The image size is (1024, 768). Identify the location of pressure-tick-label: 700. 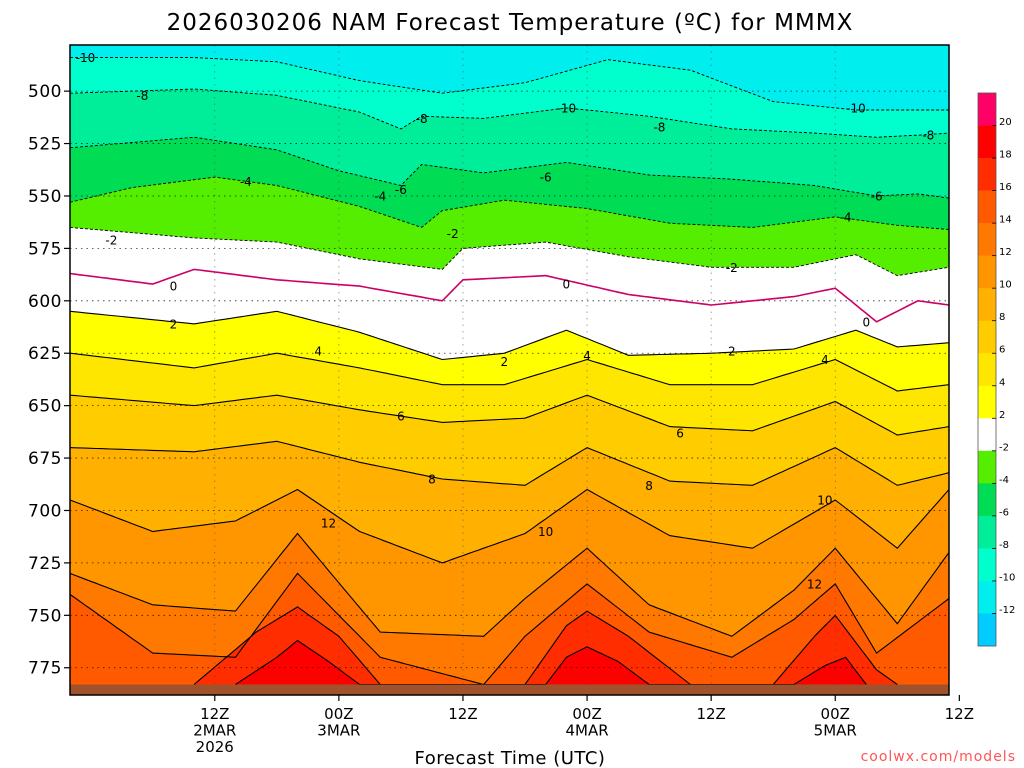
(45, 511).